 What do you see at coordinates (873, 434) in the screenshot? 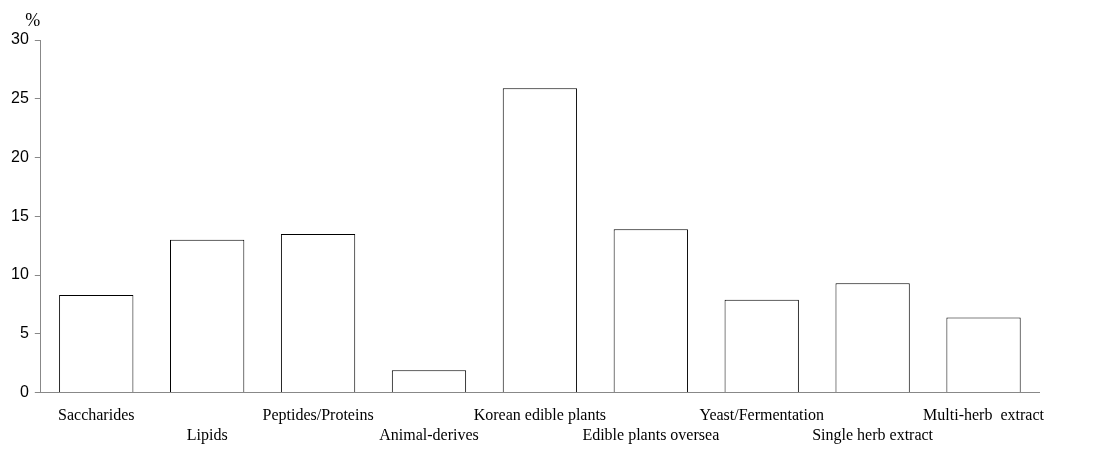
I see `x-tick-label: Single herb extract` at bounding box center [873, 434].